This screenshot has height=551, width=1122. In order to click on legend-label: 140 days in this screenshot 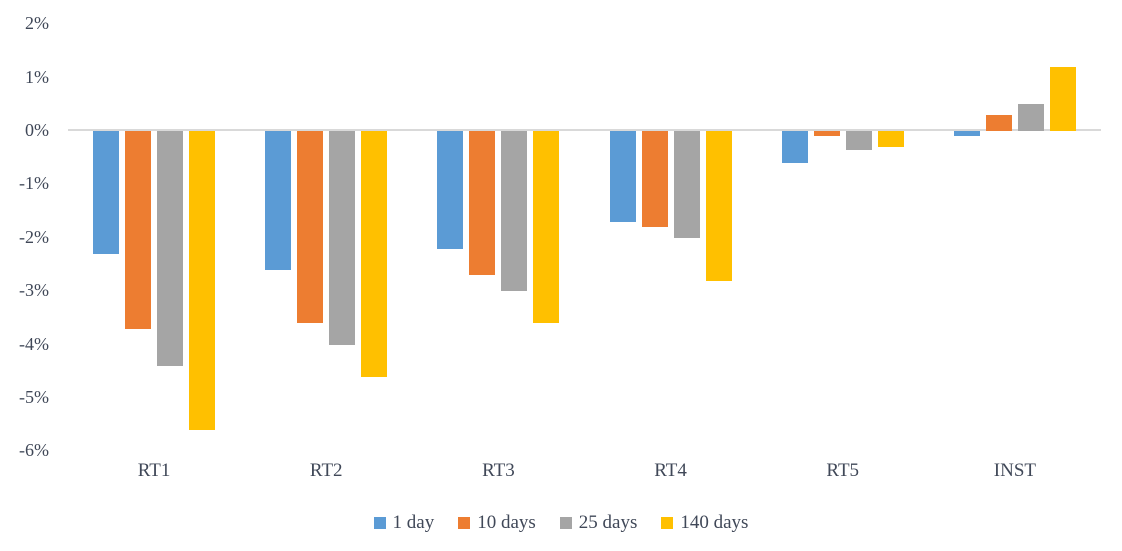, I will do `click(714, 522)`.